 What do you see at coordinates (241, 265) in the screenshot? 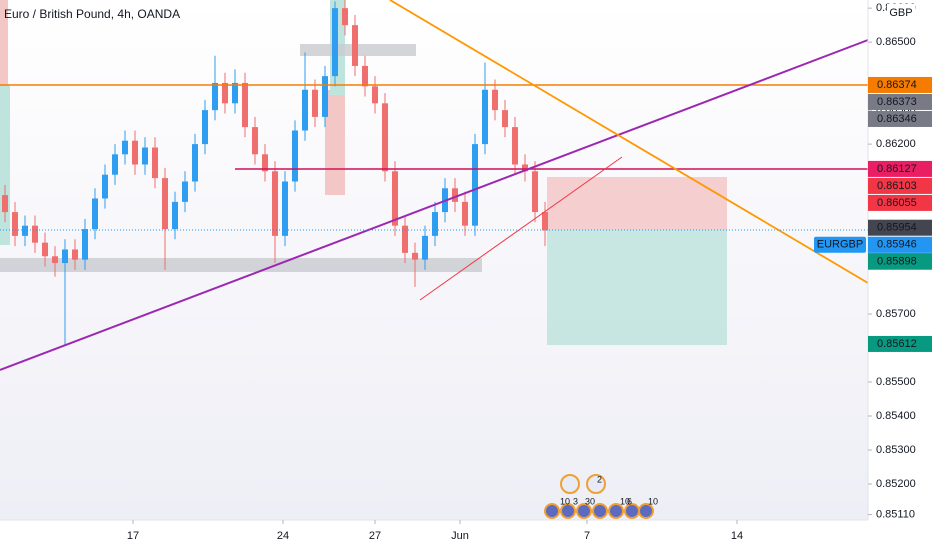
I see `support-zone` at bounding box center [241, 265].